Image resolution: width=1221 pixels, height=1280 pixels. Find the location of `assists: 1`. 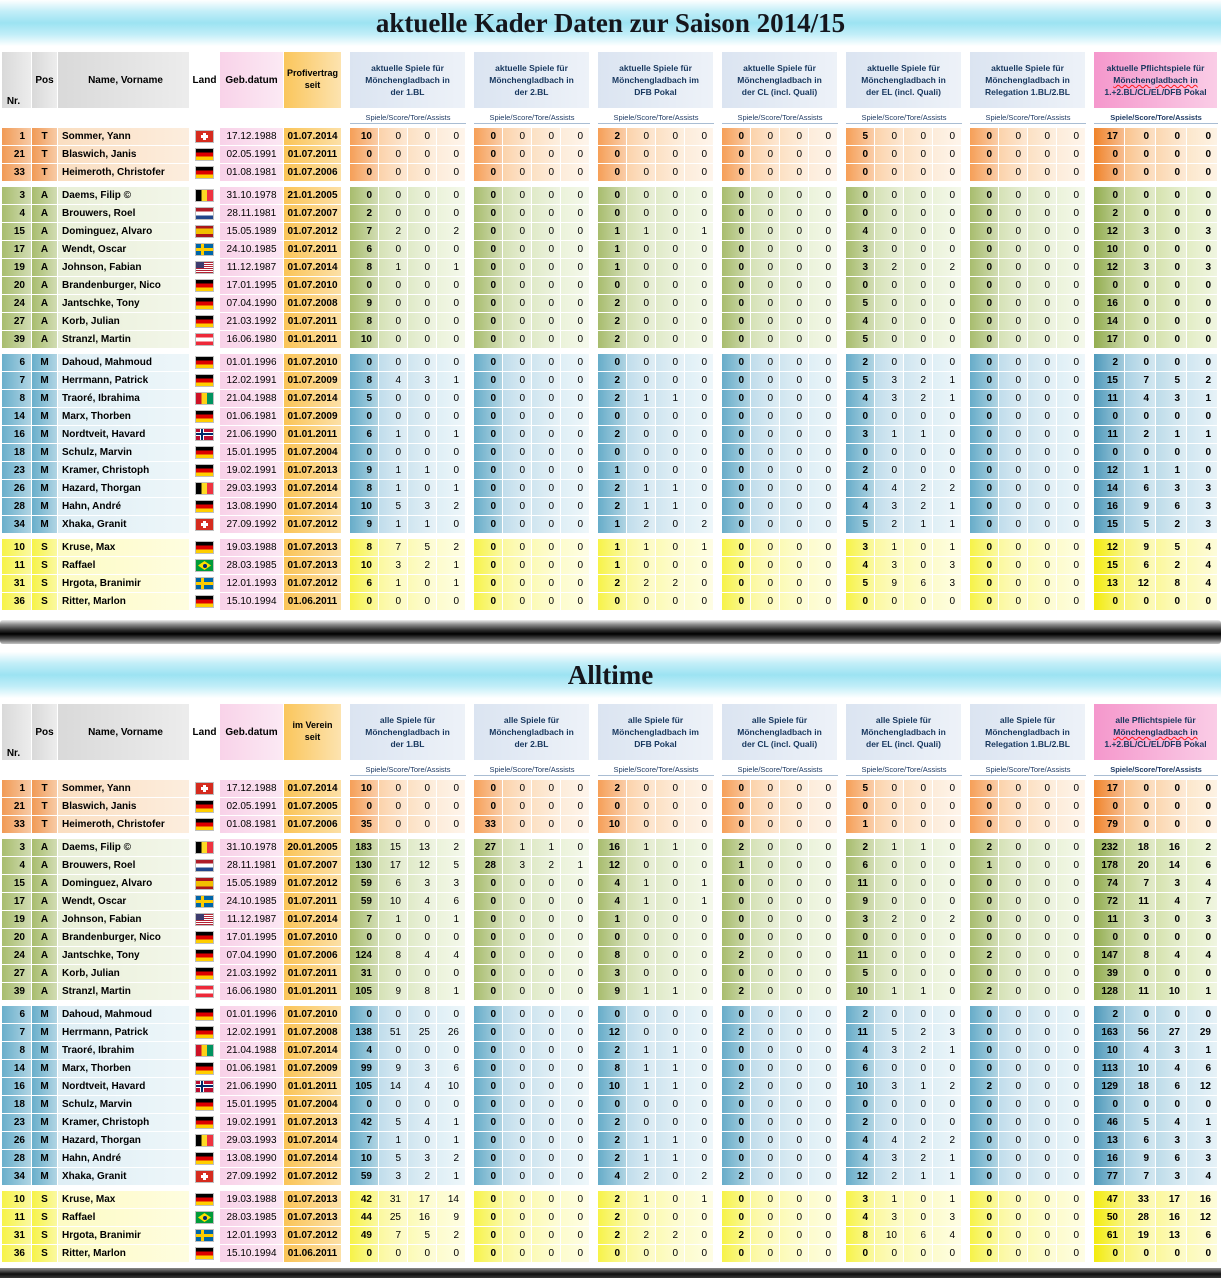

assists: 1 is located at coordinates (947, 1199).